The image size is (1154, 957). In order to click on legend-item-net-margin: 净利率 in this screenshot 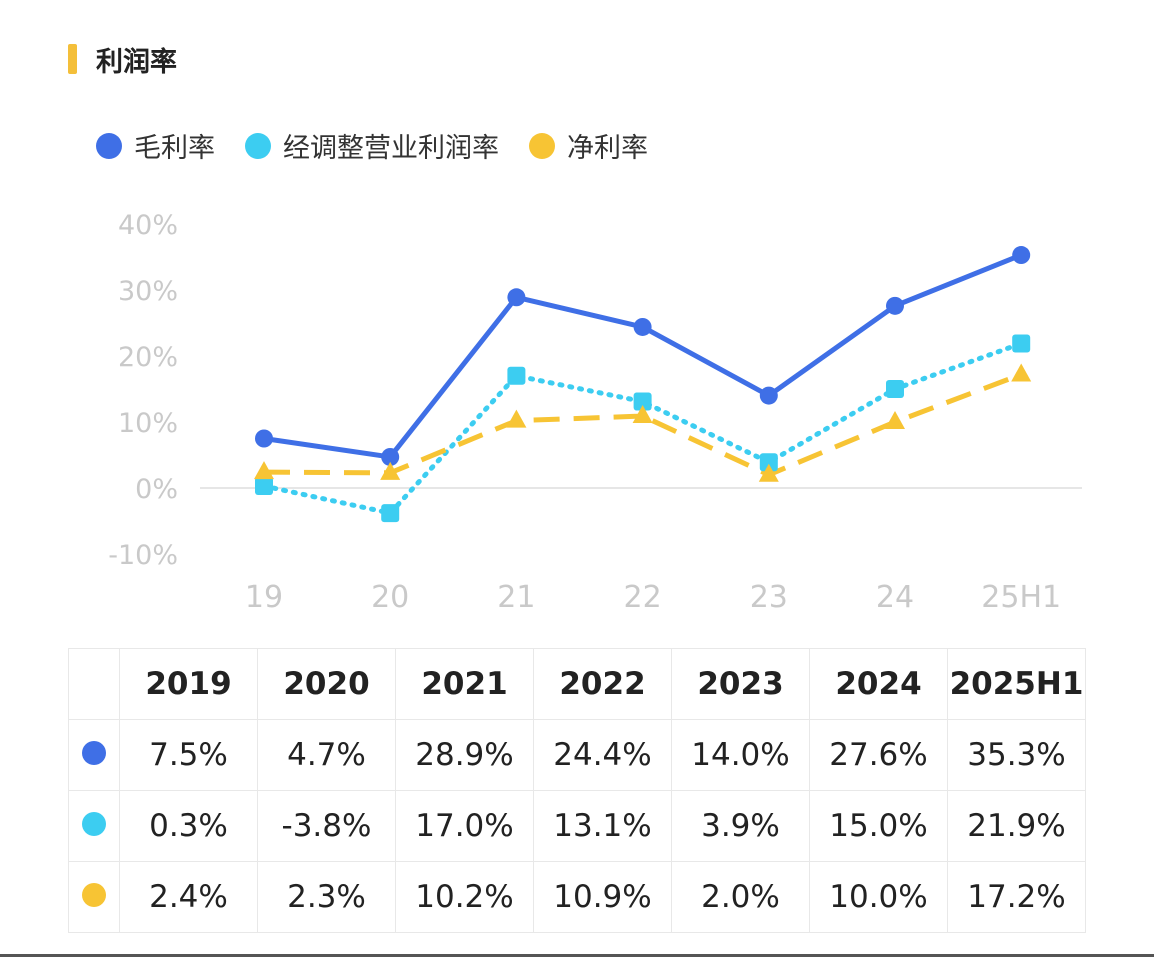, I will do `click(588, 145)`.